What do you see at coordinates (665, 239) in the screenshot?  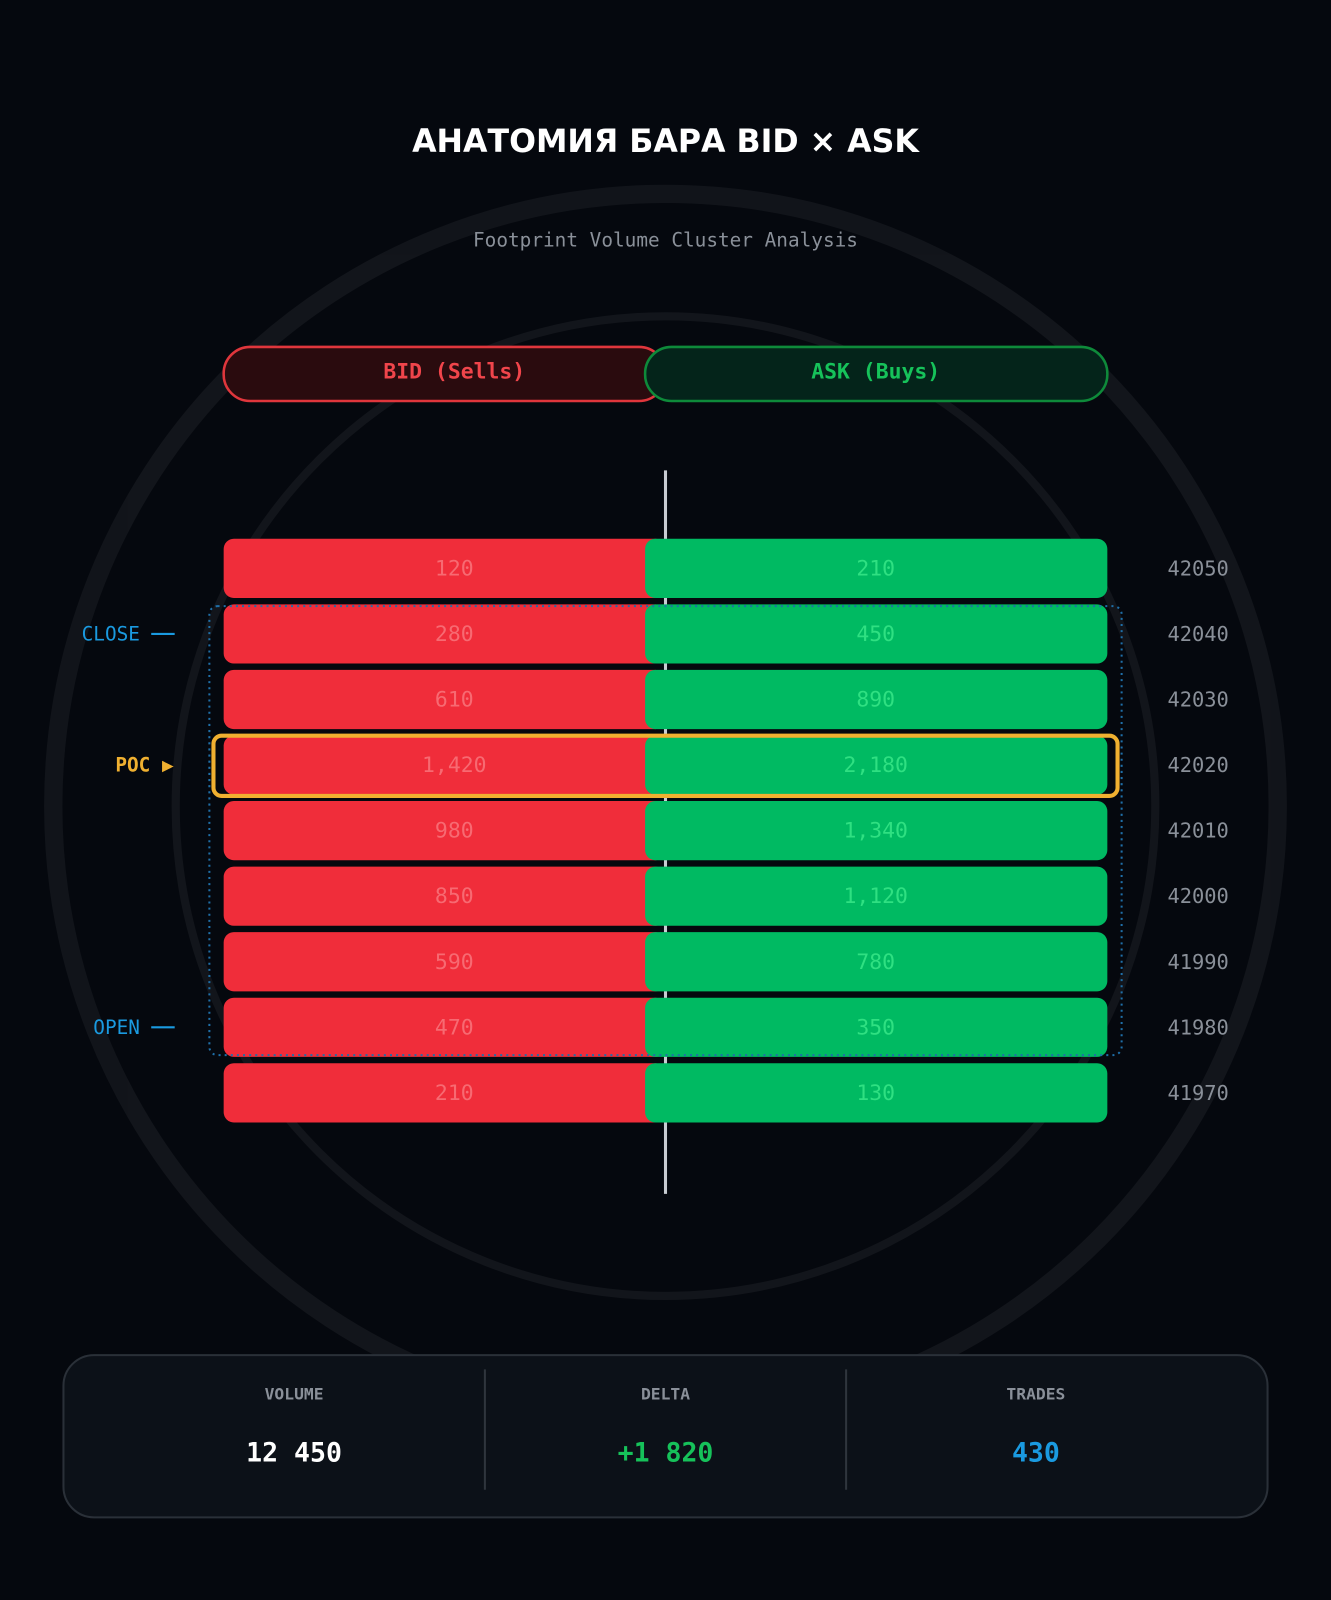 I see `subtitle: Footprint Volume Cluster Analysis` at bounding box center [665, 239].